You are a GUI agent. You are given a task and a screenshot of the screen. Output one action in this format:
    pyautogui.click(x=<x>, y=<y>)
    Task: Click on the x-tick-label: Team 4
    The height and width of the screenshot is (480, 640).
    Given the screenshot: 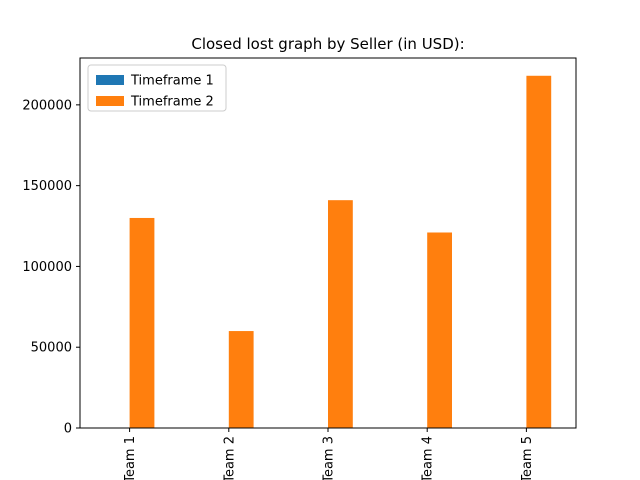 What is the action you would take?
    pyautogui.click(x=428, y=458)
    